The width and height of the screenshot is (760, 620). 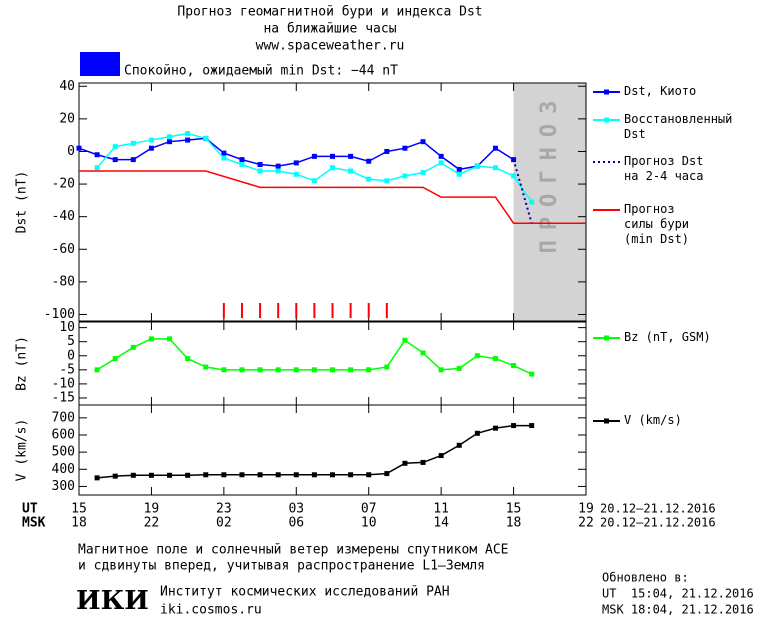 I want to click on y-tick-label: -5, so click(x=67, y=369).